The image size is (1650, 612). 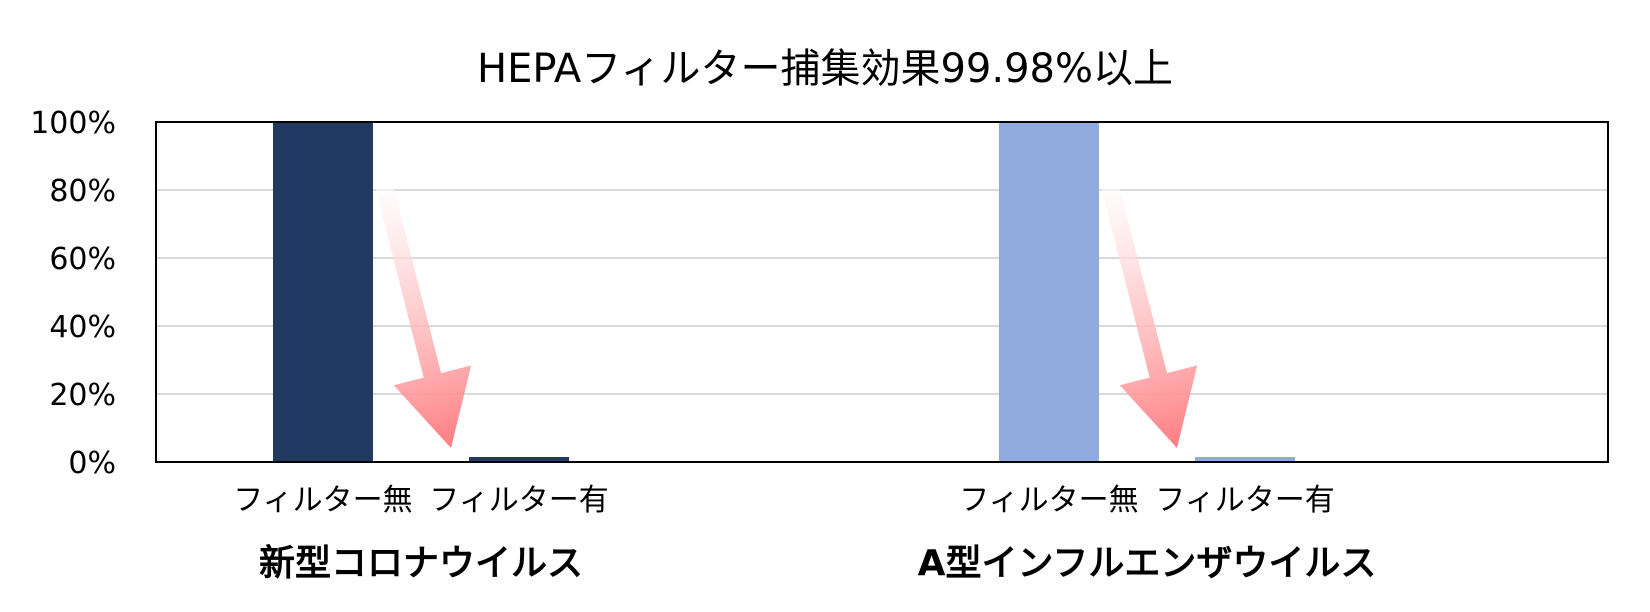 I want to click on chart-title: HEPAフィルター捕集効果99.98%以上, so click(x=825, y=69).